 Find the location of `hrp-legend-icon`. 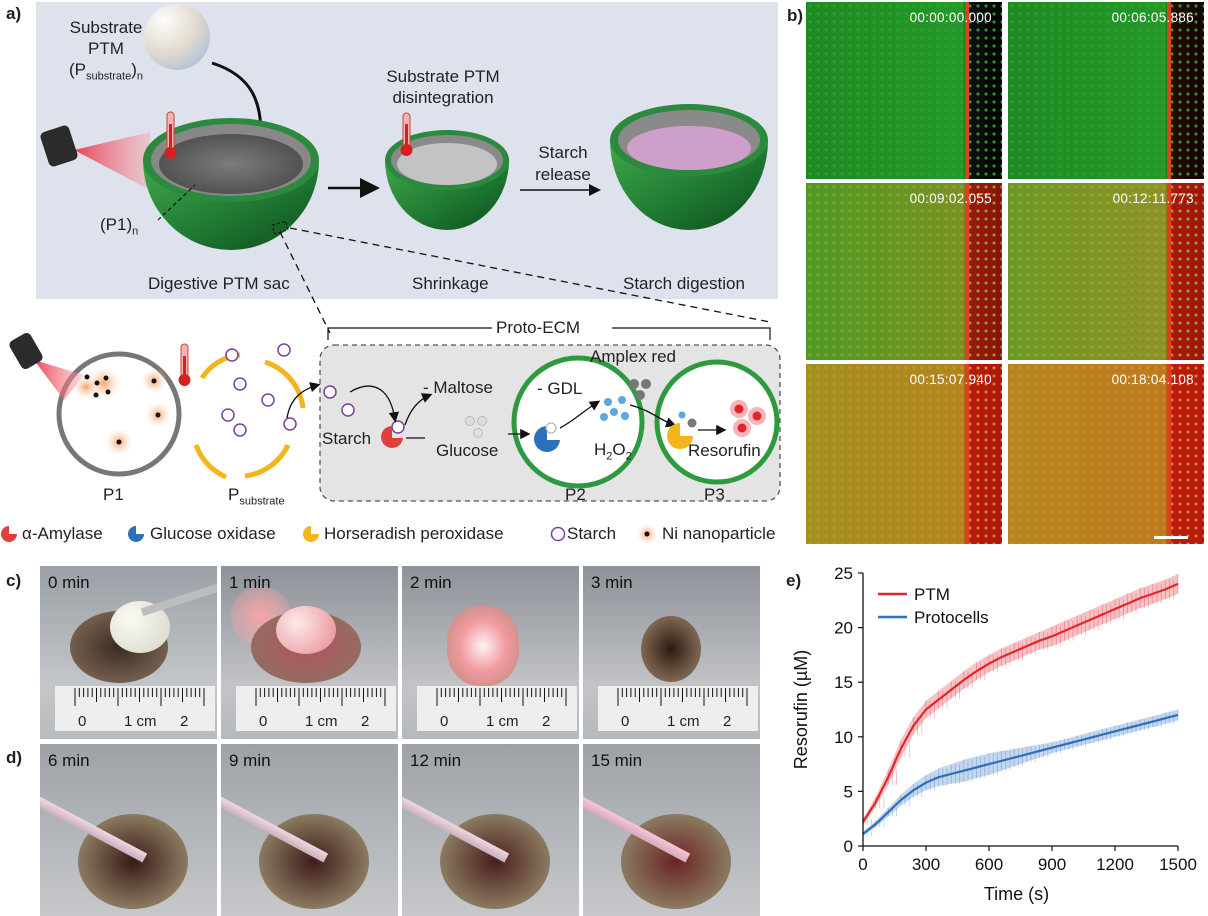

hrp-legend-icon is located at coordinates (311, 534).